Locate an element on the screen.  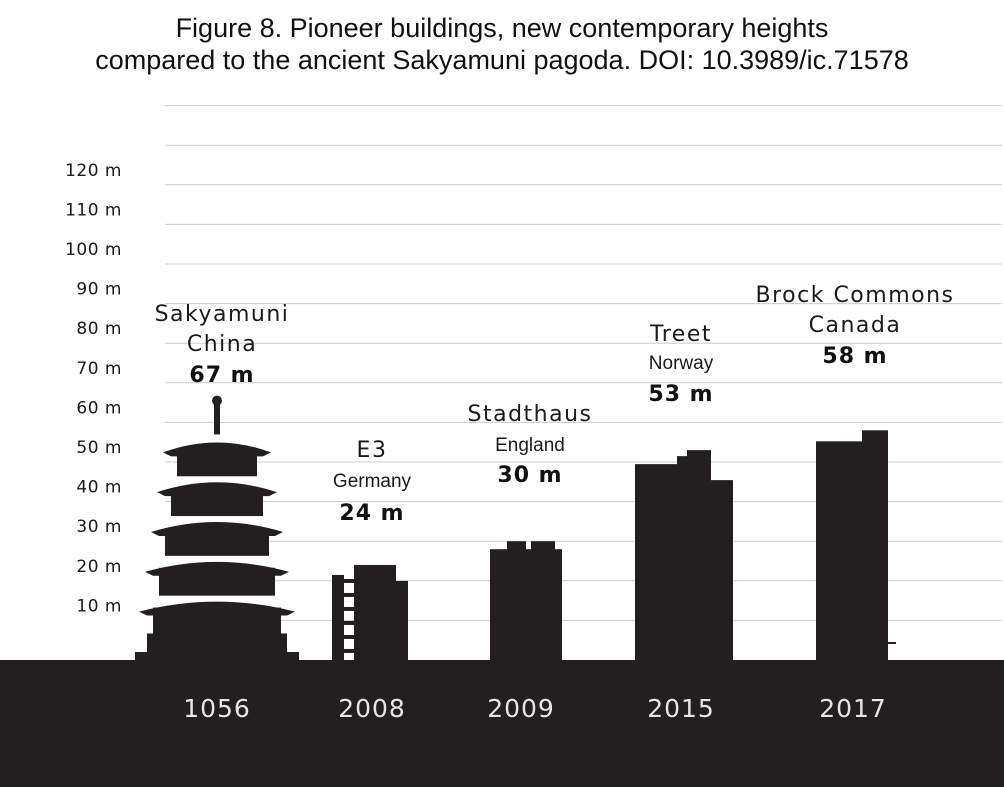
building-height-label: 30 m is located at coordinates (529, 475).